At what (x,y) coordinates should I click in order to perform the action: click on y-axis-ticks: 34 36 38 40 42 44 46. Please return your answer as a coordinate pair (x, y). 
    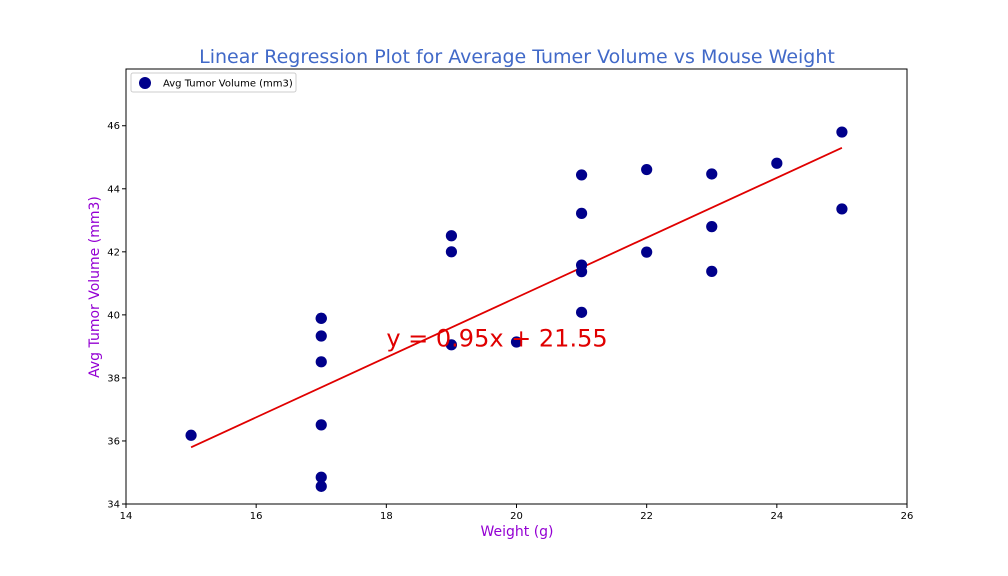
    Looking at the image, I should click on (116, 316).